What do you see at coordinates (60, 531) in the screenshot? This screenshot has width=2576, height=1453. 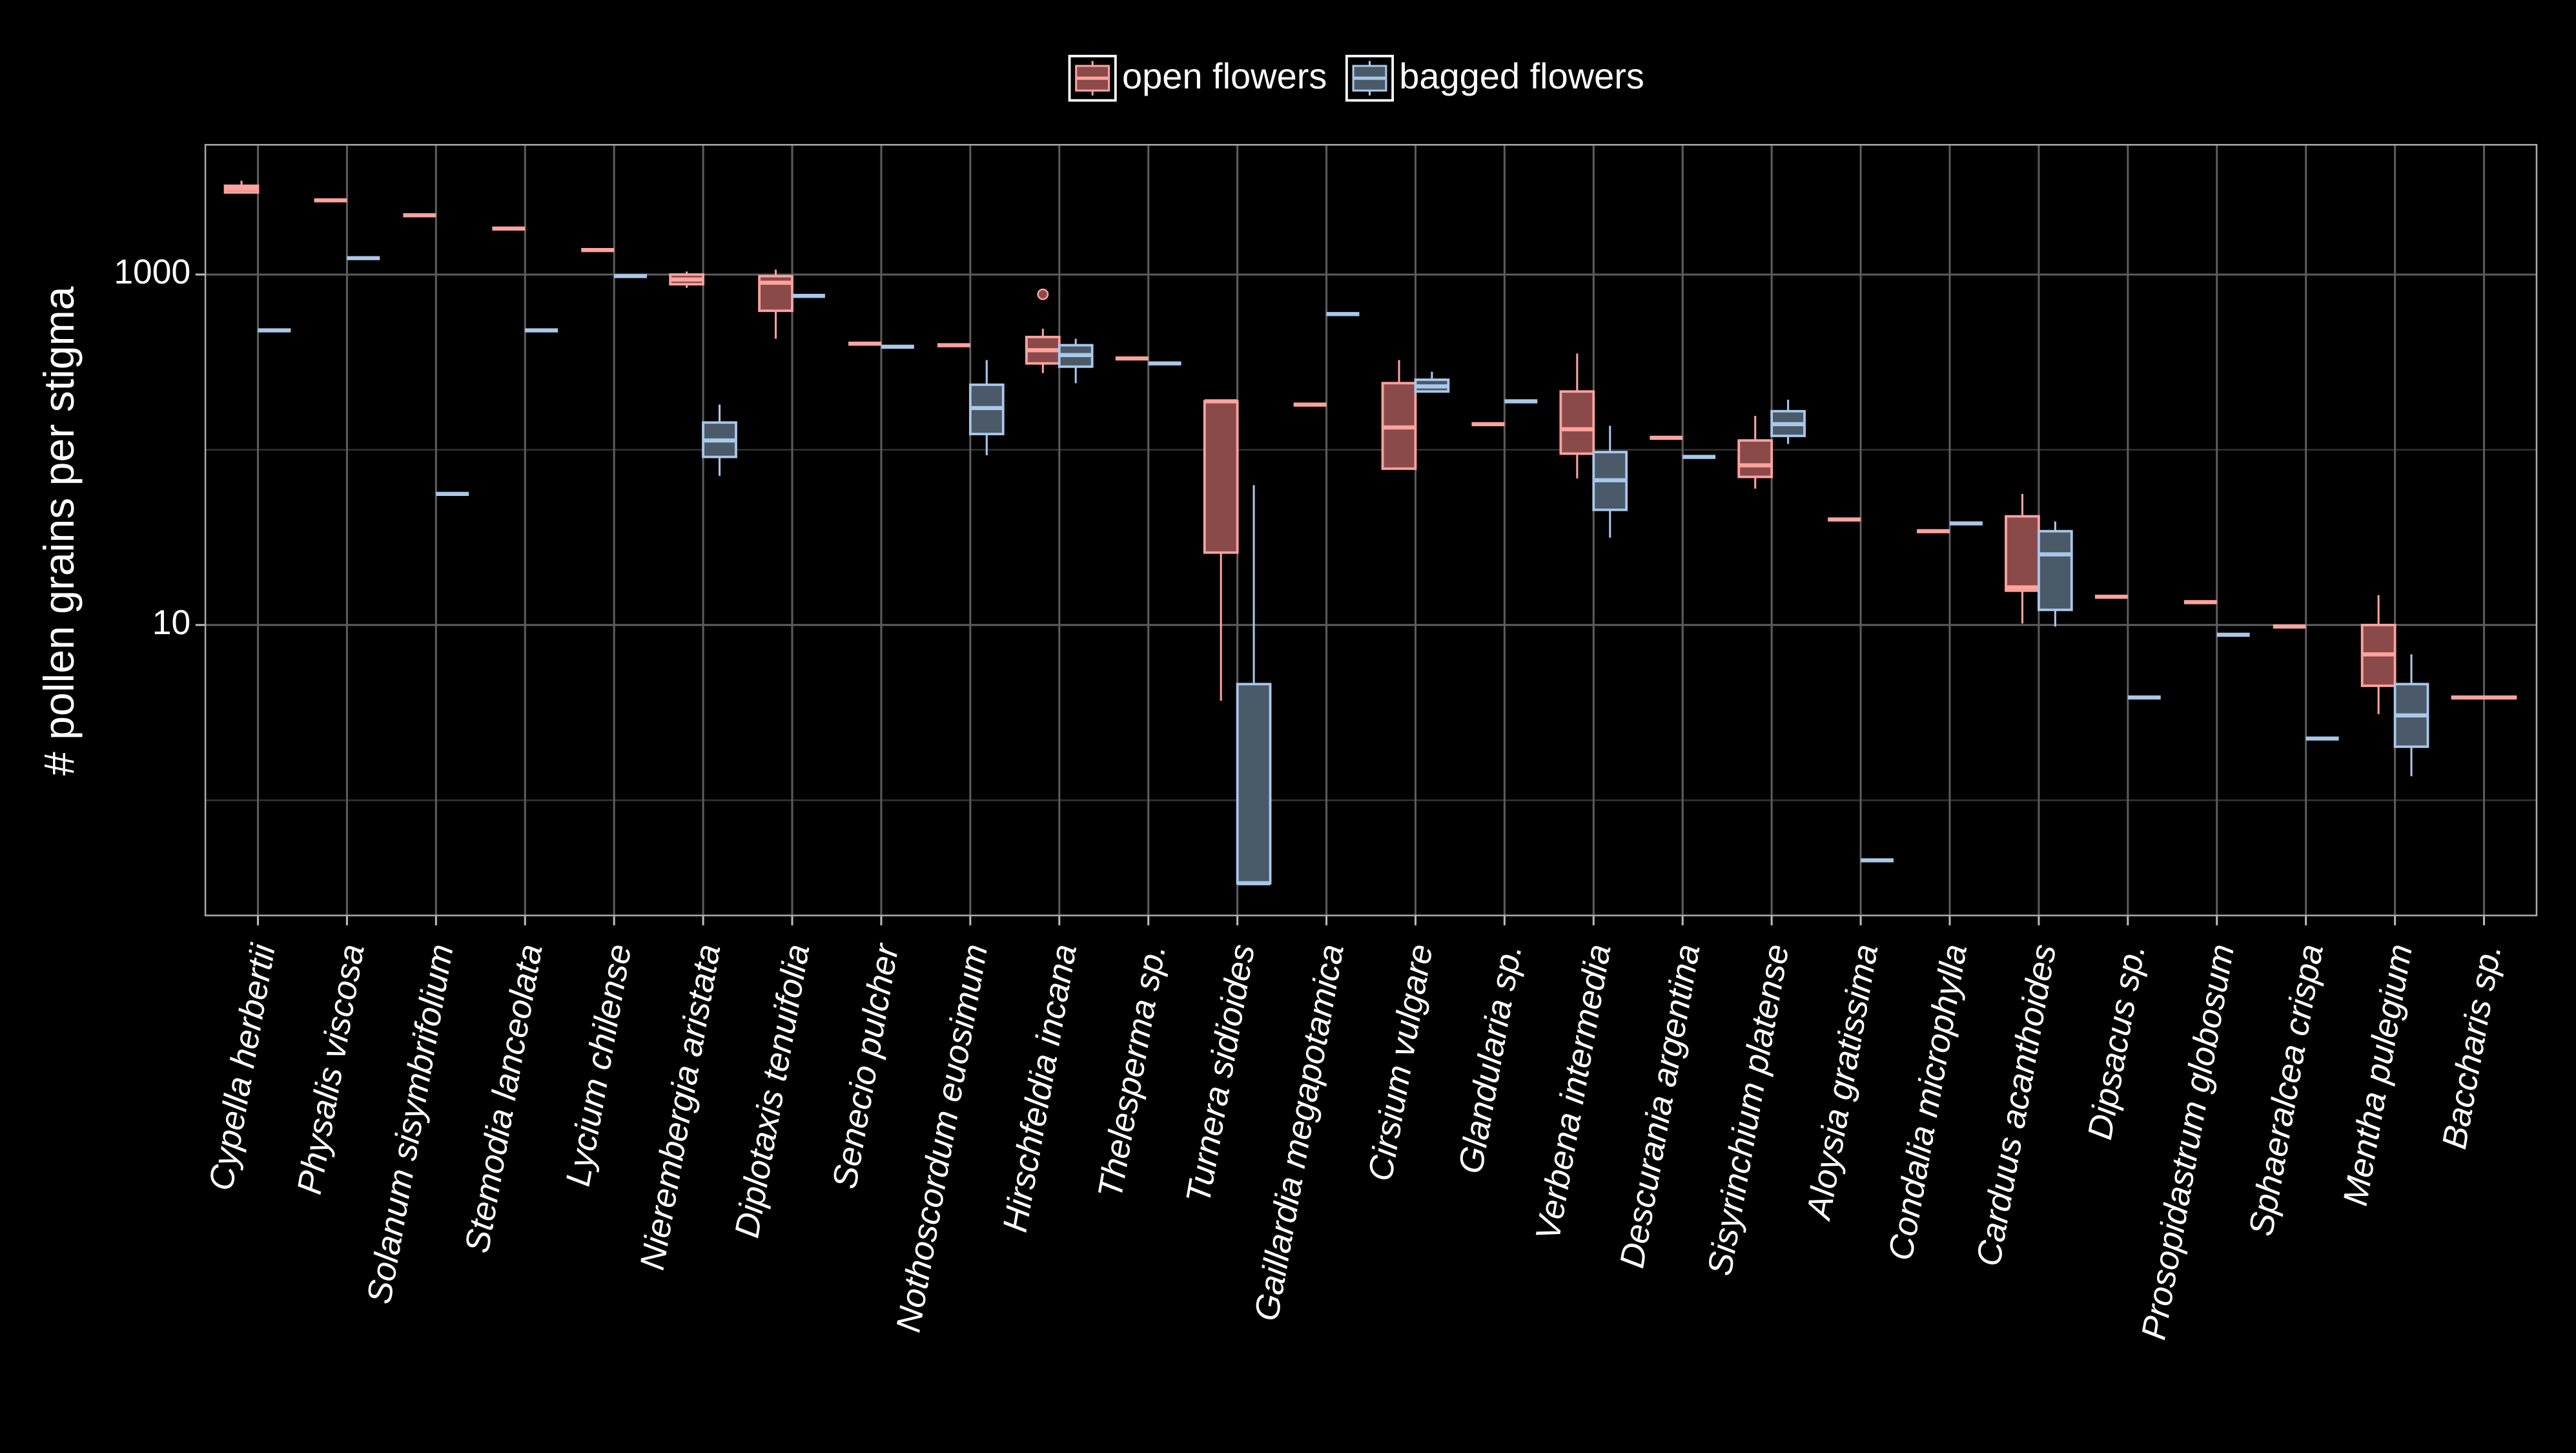 I see `y-axis-label: # pollen grains per stigma` at bounding box center [60, 531].